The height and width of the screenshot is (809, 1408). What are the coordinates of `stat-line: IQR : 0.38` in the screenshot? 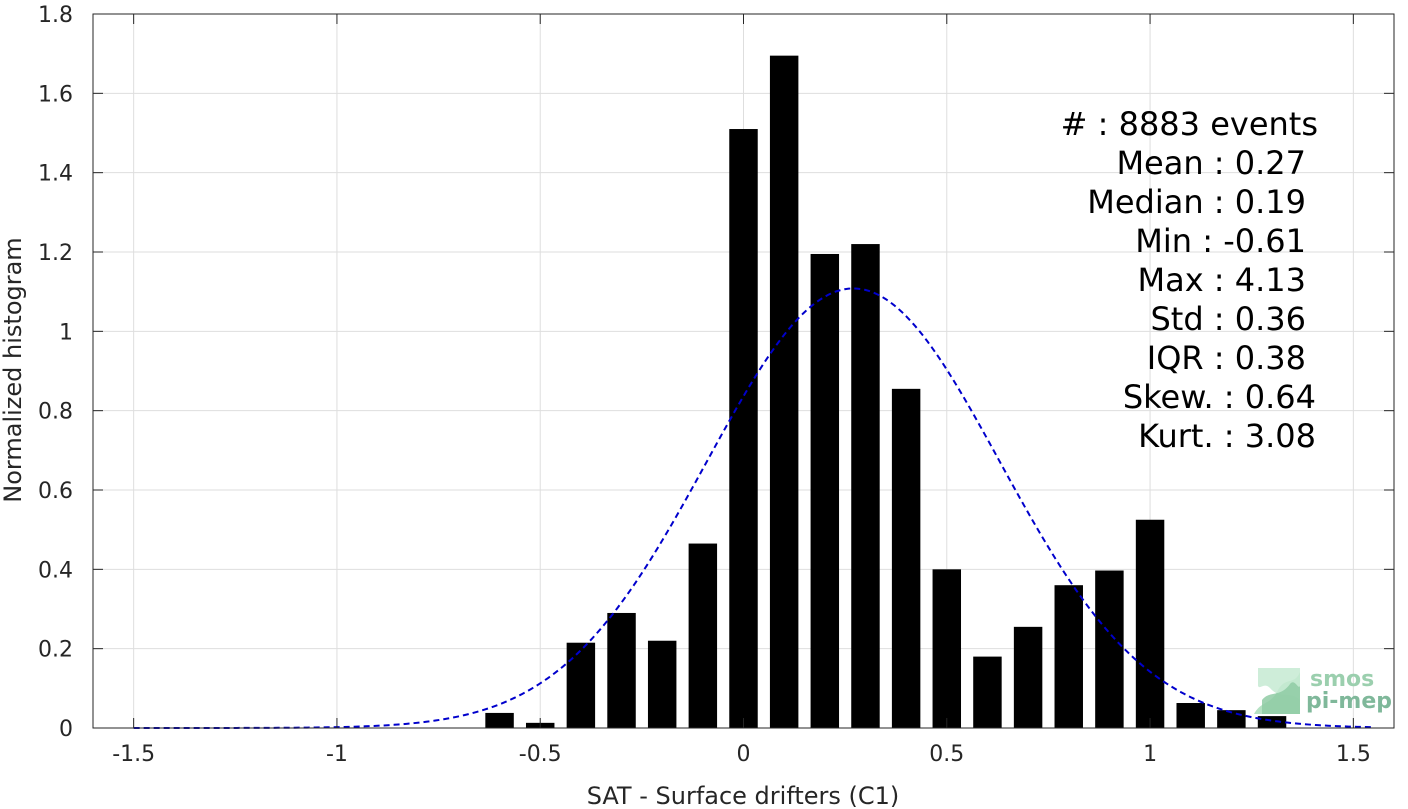 It's located at (1226, 358).